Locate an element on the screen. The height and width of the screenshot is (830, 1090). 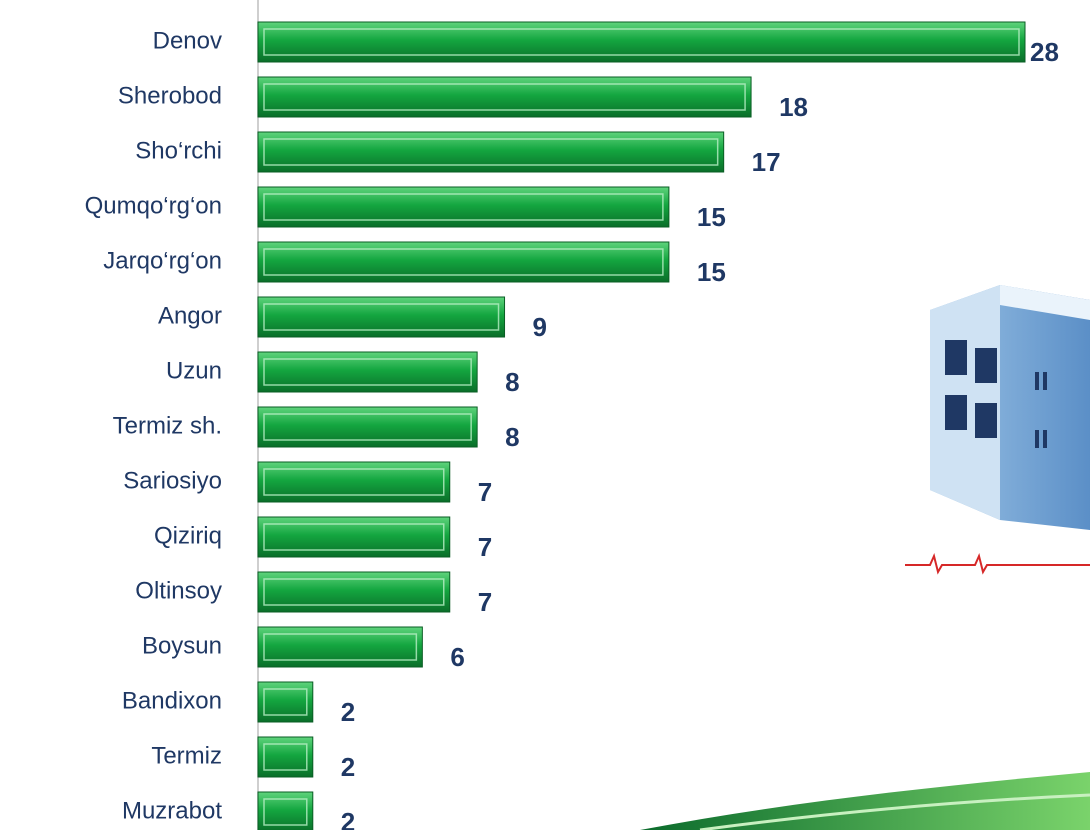
category-label: Termiz sh. is located at coordinates (167, 425).